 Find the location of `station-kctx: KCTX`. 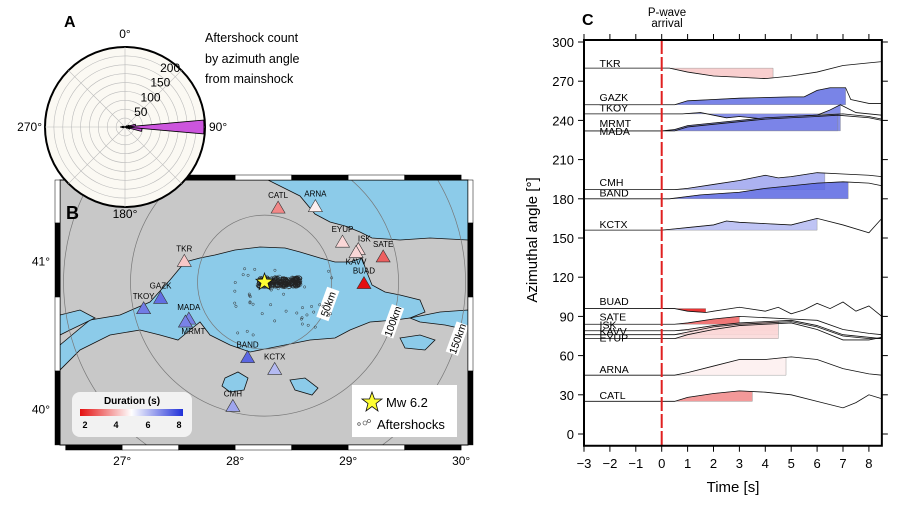

station-kctx: KCTX is located at coordinates (275, 363).